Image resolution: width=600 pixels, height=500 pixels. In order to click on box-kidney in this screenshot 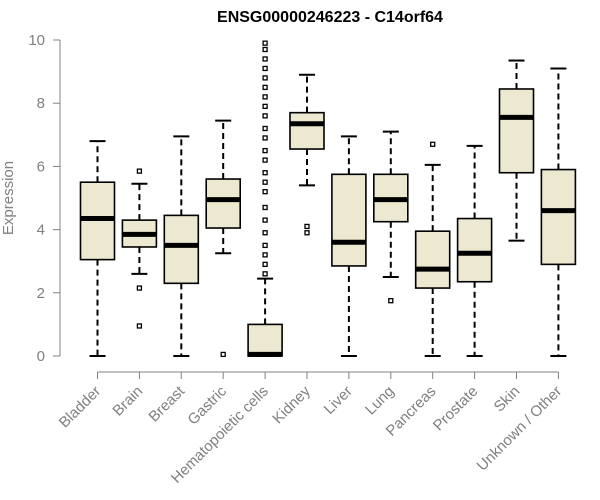, I will do `click(307, 154)`.